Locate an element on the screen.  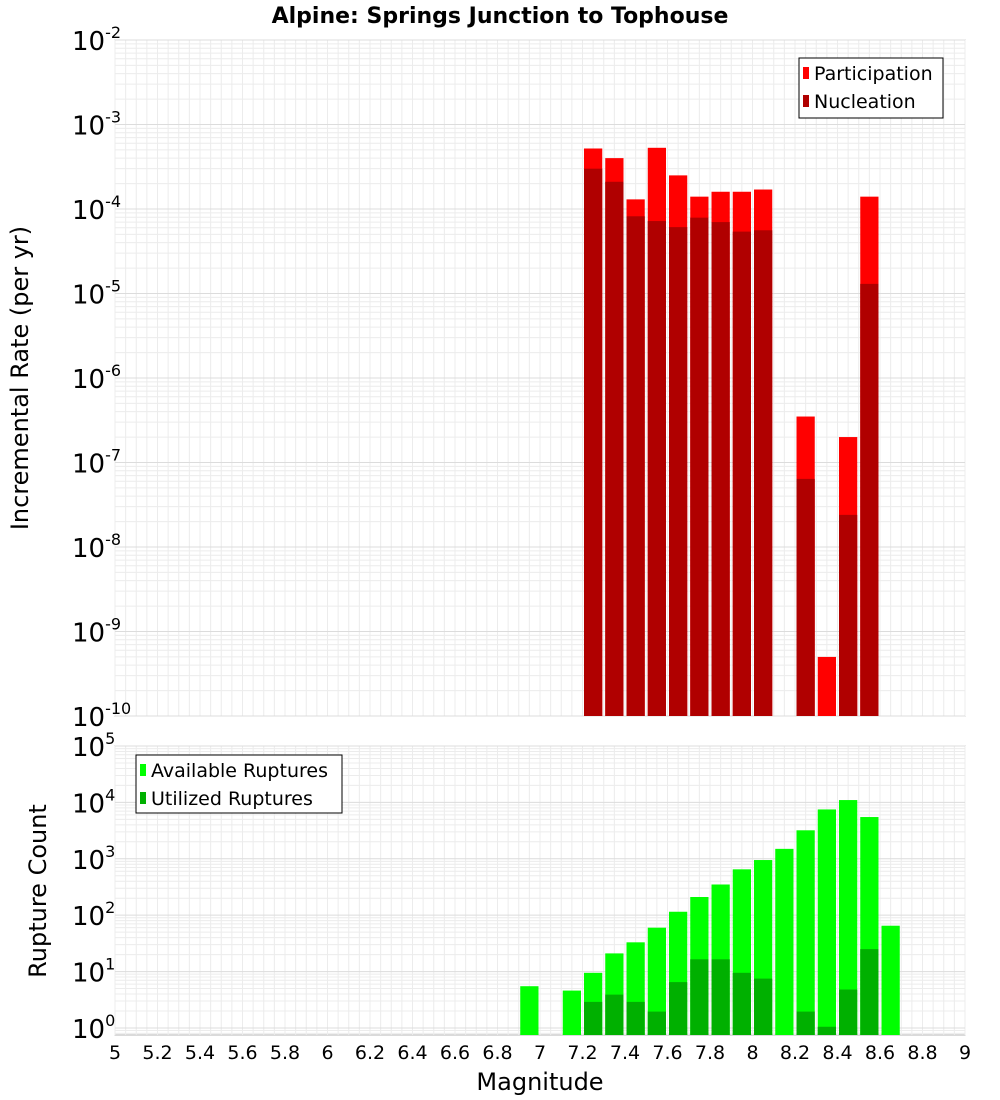
x-tick-label: 6.8 is located at coordinates (497, 1053).